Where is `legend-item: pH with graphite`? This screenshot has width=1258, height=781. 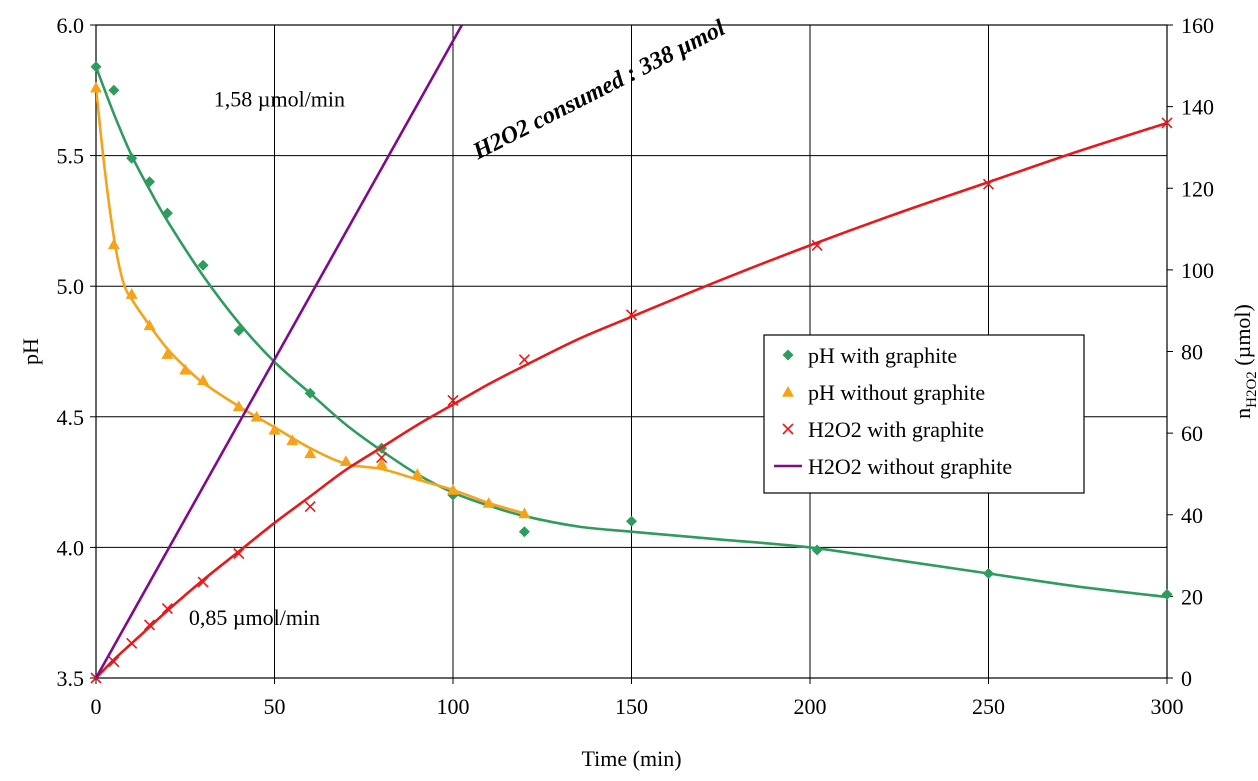
legend-item: pH with graphite is located at coordinates (869, 355).